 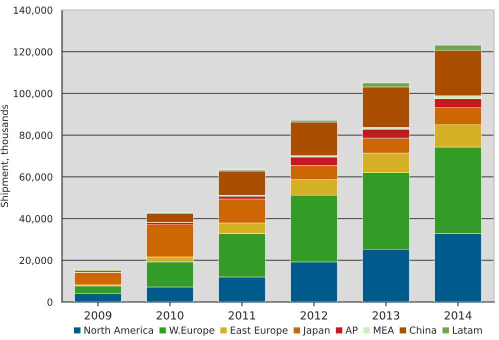 I want to click on y-tick-label: 60,000, so click(x=36, y=177).